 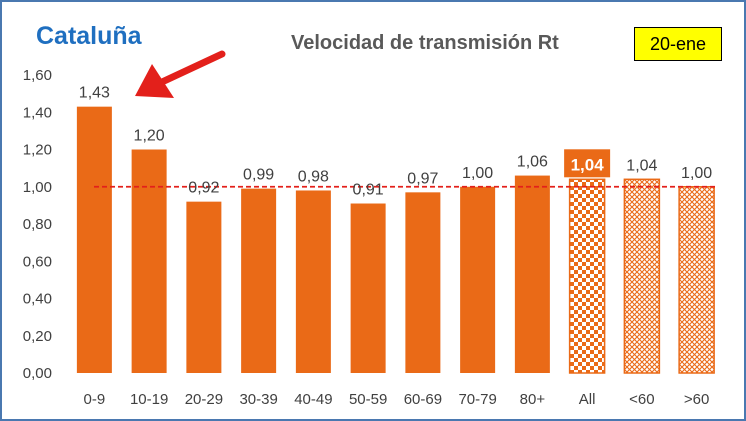 What do you see at coordinates (477, 399) in the screenshot?
I see `x-tick-label: 70-79` at bounding box center [477, 399].